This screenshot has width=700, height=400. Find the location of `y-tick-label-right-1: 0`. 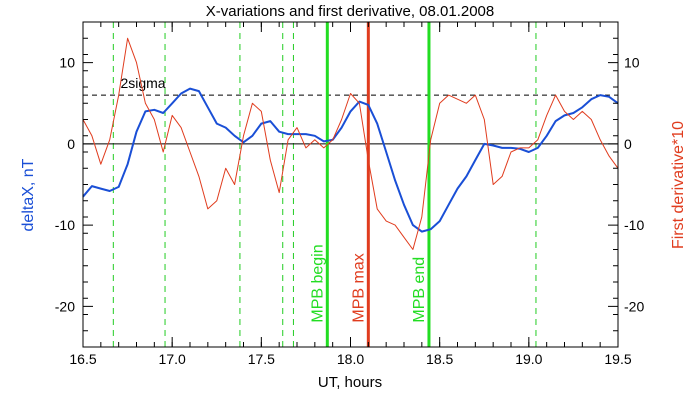

y-tick-label-right-1: 0 is located at coordinates (628, 144).